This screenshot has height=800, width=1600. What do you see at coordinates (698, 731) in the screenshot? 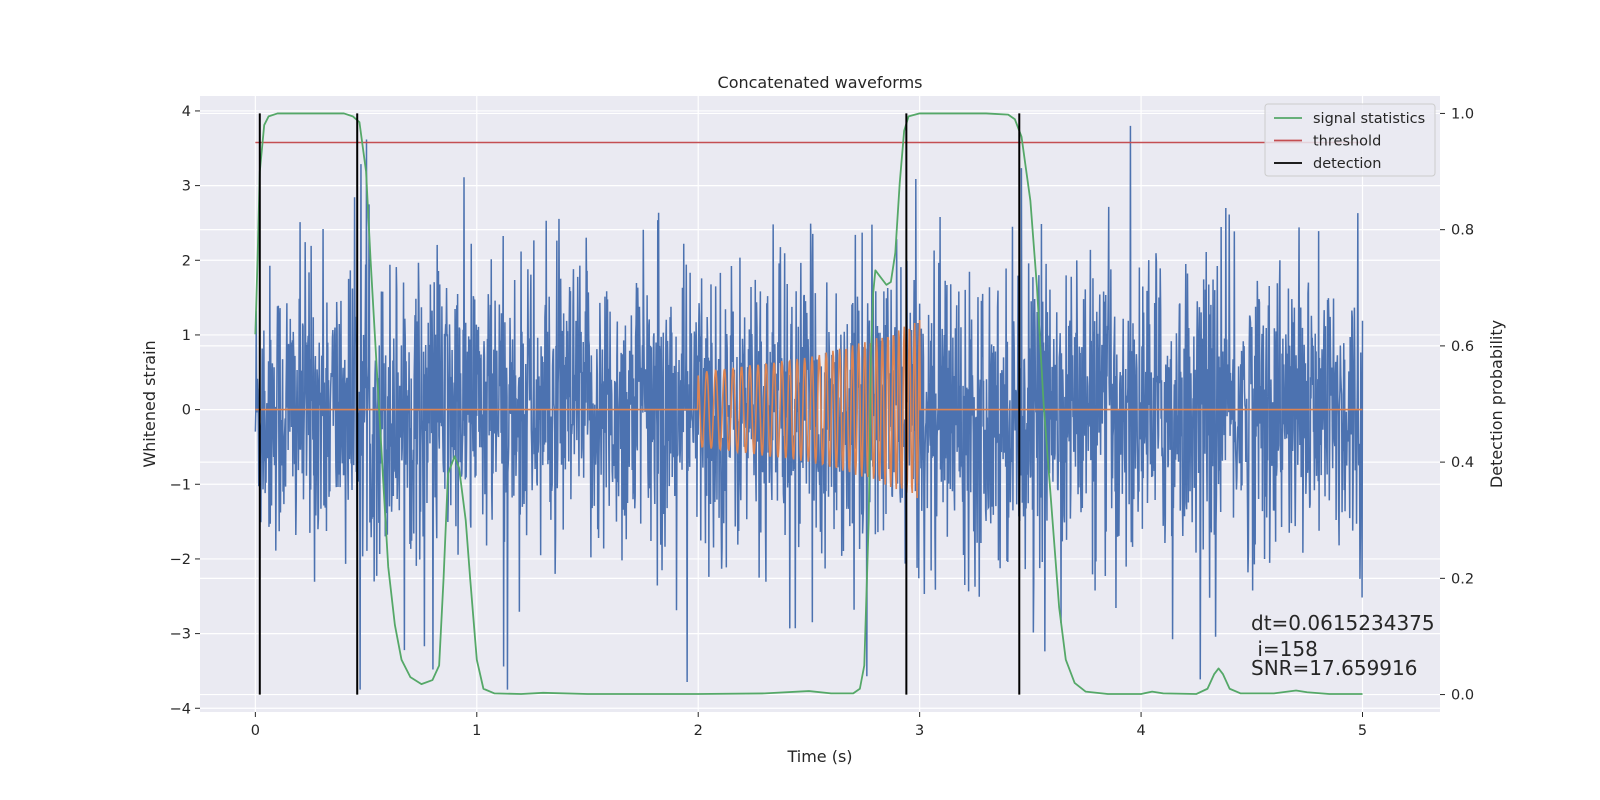
I see `x-tick-label: 2` at bounding box center [698, 731].